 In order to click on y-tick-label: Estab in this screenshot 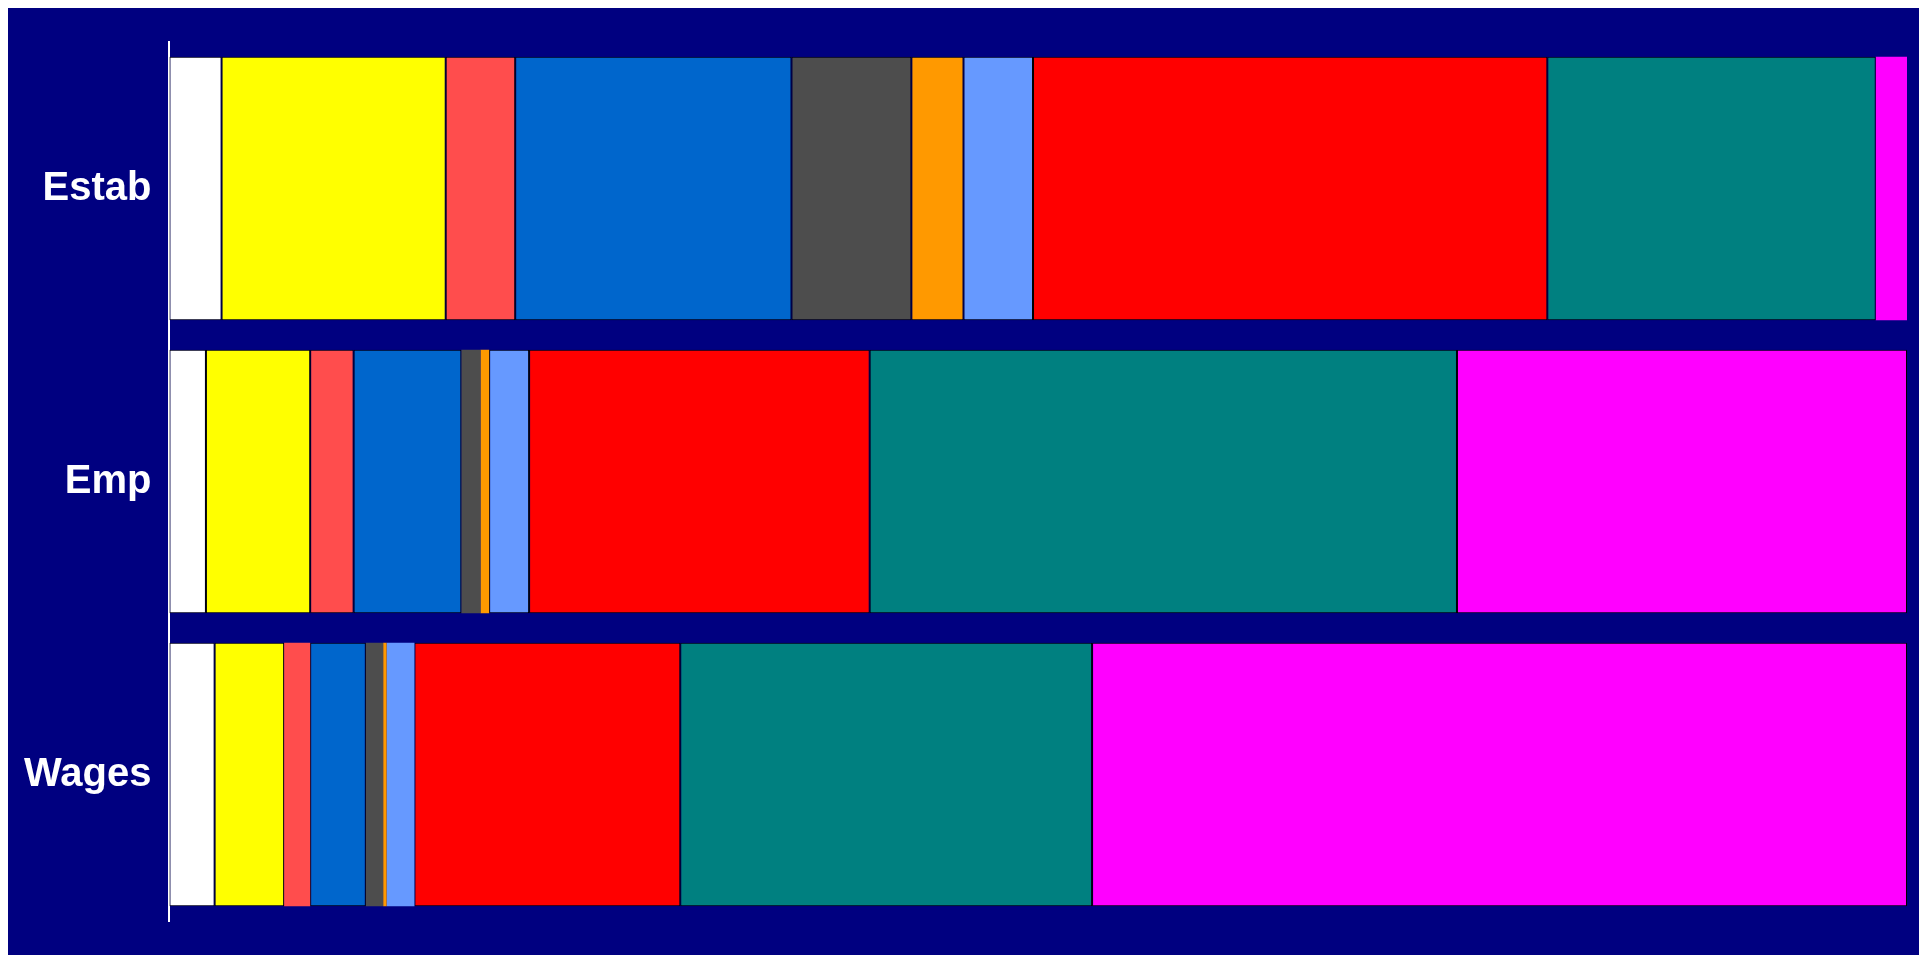, I will do `click(97, 185)`.